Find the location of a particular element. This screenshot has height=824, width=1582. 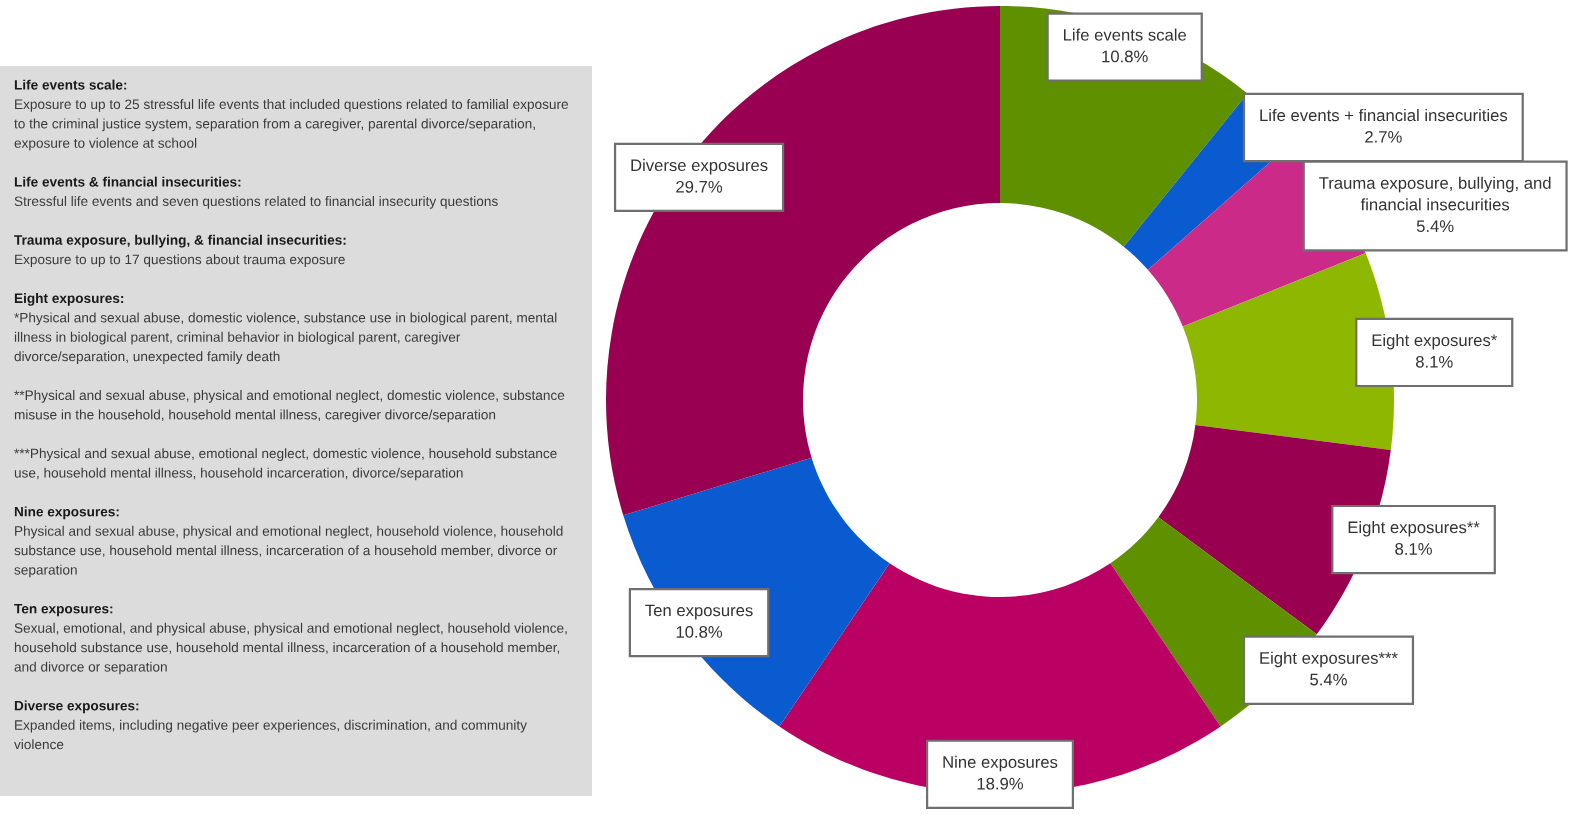

slice-label: Eight exposures* is located at coordinates (1435, 341).